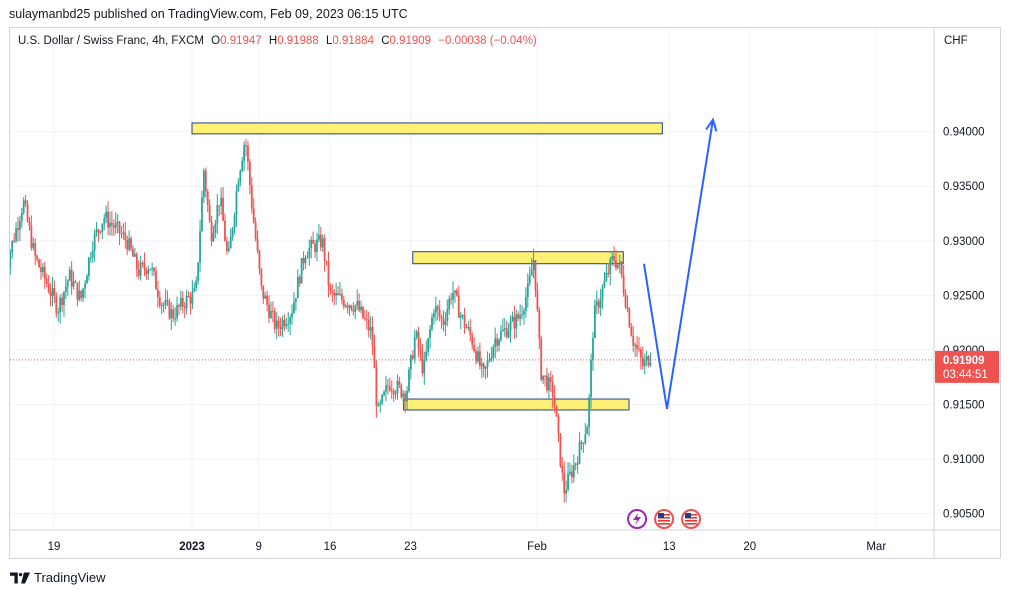 The width and height of the screenshot is (1012, 595). I want to click on projection-arrow-line, so click(678, 264).